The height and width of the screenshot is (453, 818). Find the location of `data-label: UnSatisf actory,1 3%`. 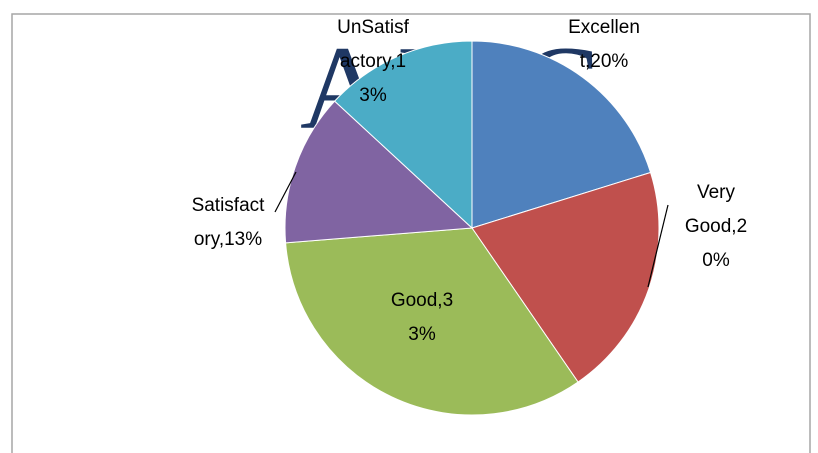

data-label: UnSatisf actory,1 3% is located at coordinates (373, 61).